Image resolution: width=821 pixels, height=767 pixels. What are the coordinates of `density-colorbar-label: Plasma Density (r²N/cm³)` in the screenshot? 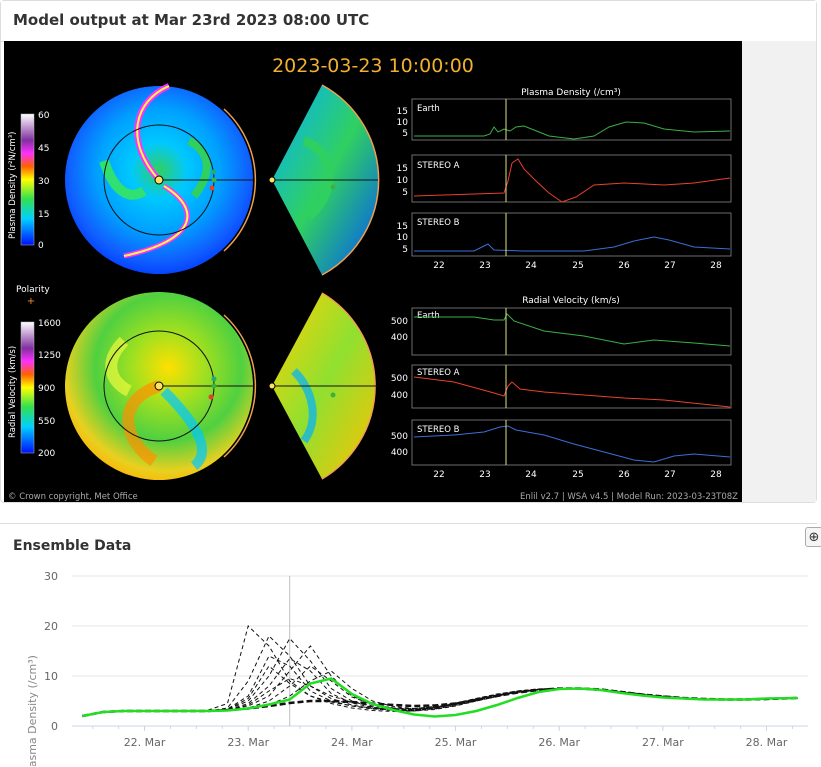 It's located at (13, 185).